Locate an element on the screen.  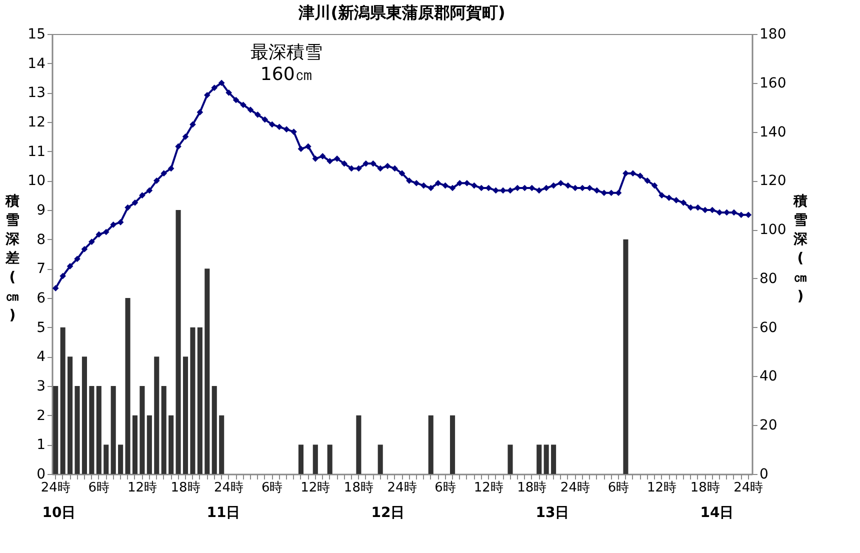
y-tick-label: 8 is located at coordinates (41, 240).